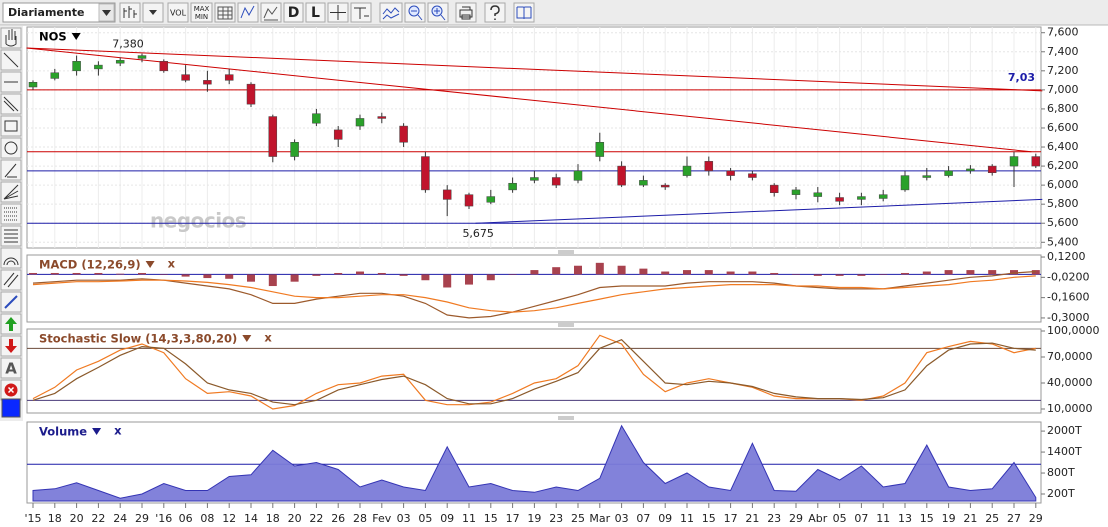  What do you see at coordinates (415, 12) in the screenshot?
I see `zoom-out-button` at bounding box center [415, 12].